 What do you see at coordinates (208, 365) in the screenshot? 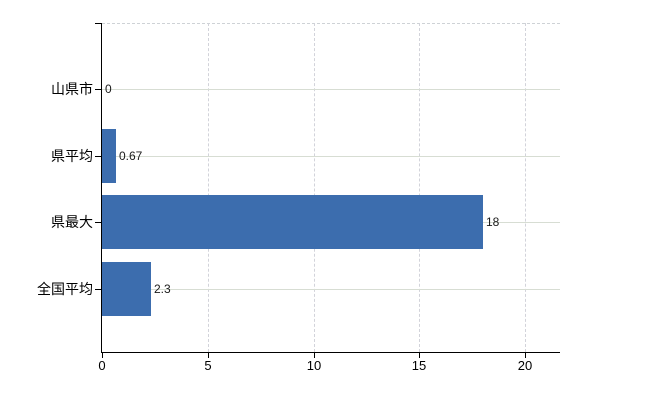
I see `x-tick-label: 5` at bounding box center [208, 365].